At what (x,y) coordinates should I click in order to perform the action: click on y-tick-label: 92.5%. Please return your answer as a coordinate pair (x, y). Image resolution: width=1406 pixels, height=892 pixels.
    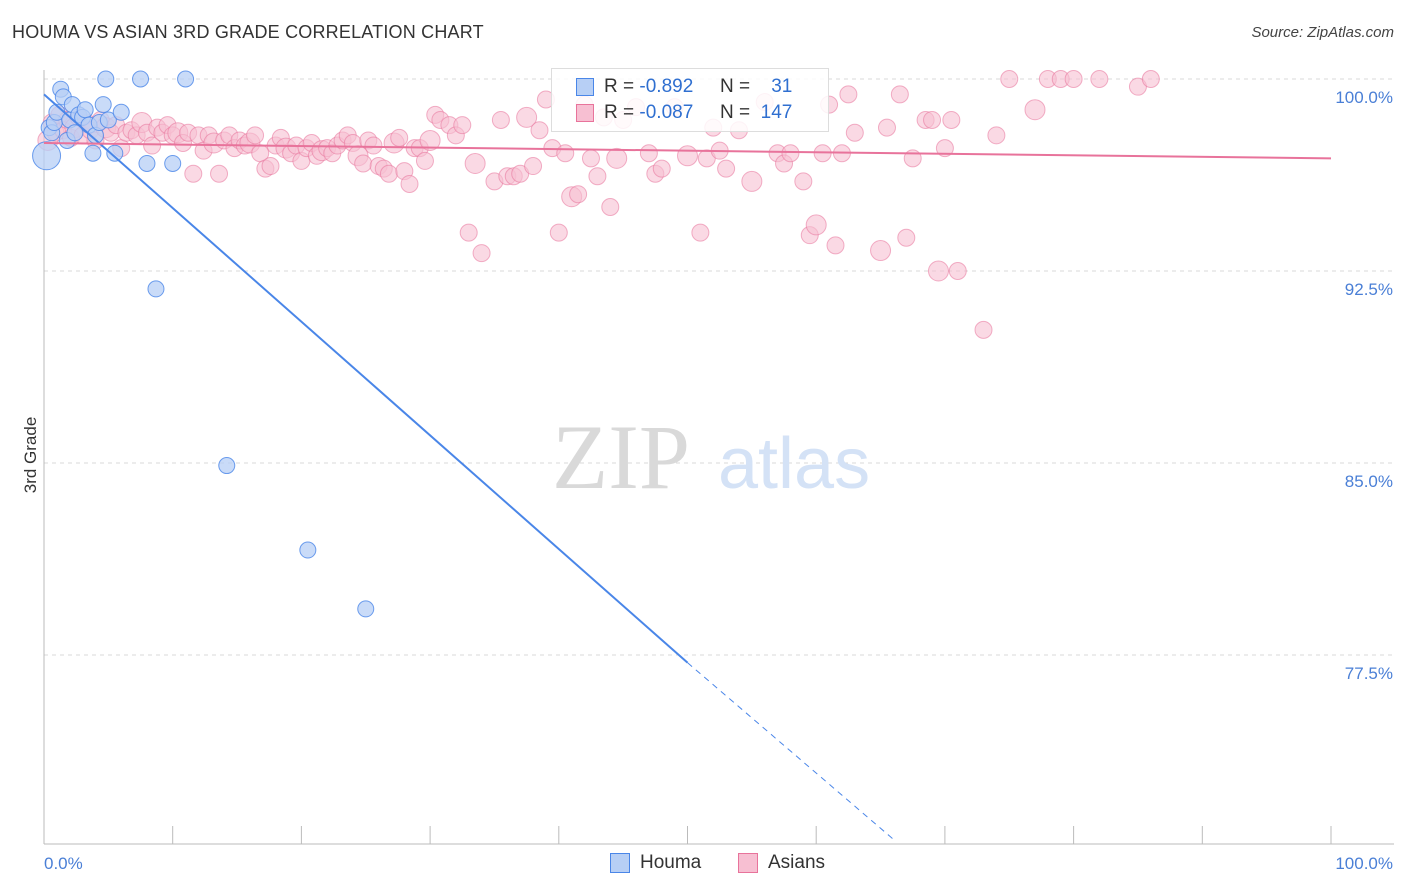
    Looking at the image, I should click on (1369, 289).